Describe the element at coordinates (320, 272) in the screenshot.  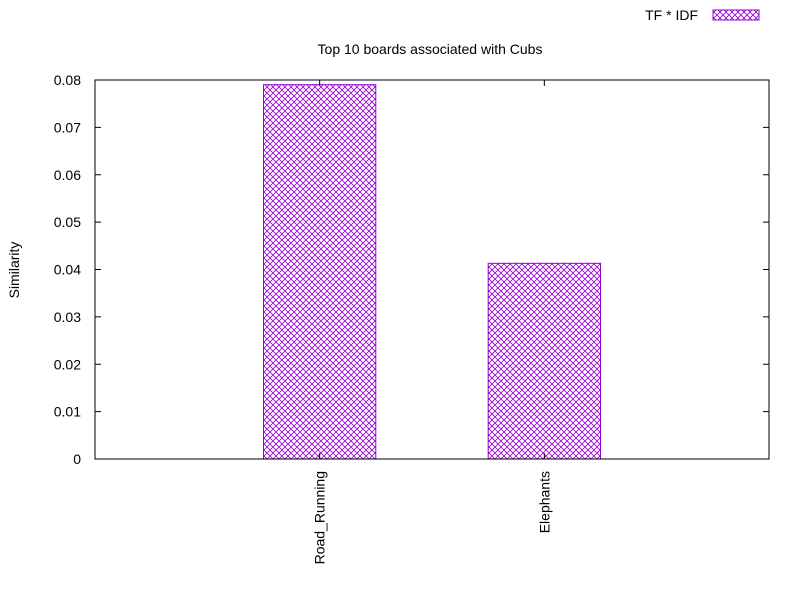
I see `bar-road-running` at that location.